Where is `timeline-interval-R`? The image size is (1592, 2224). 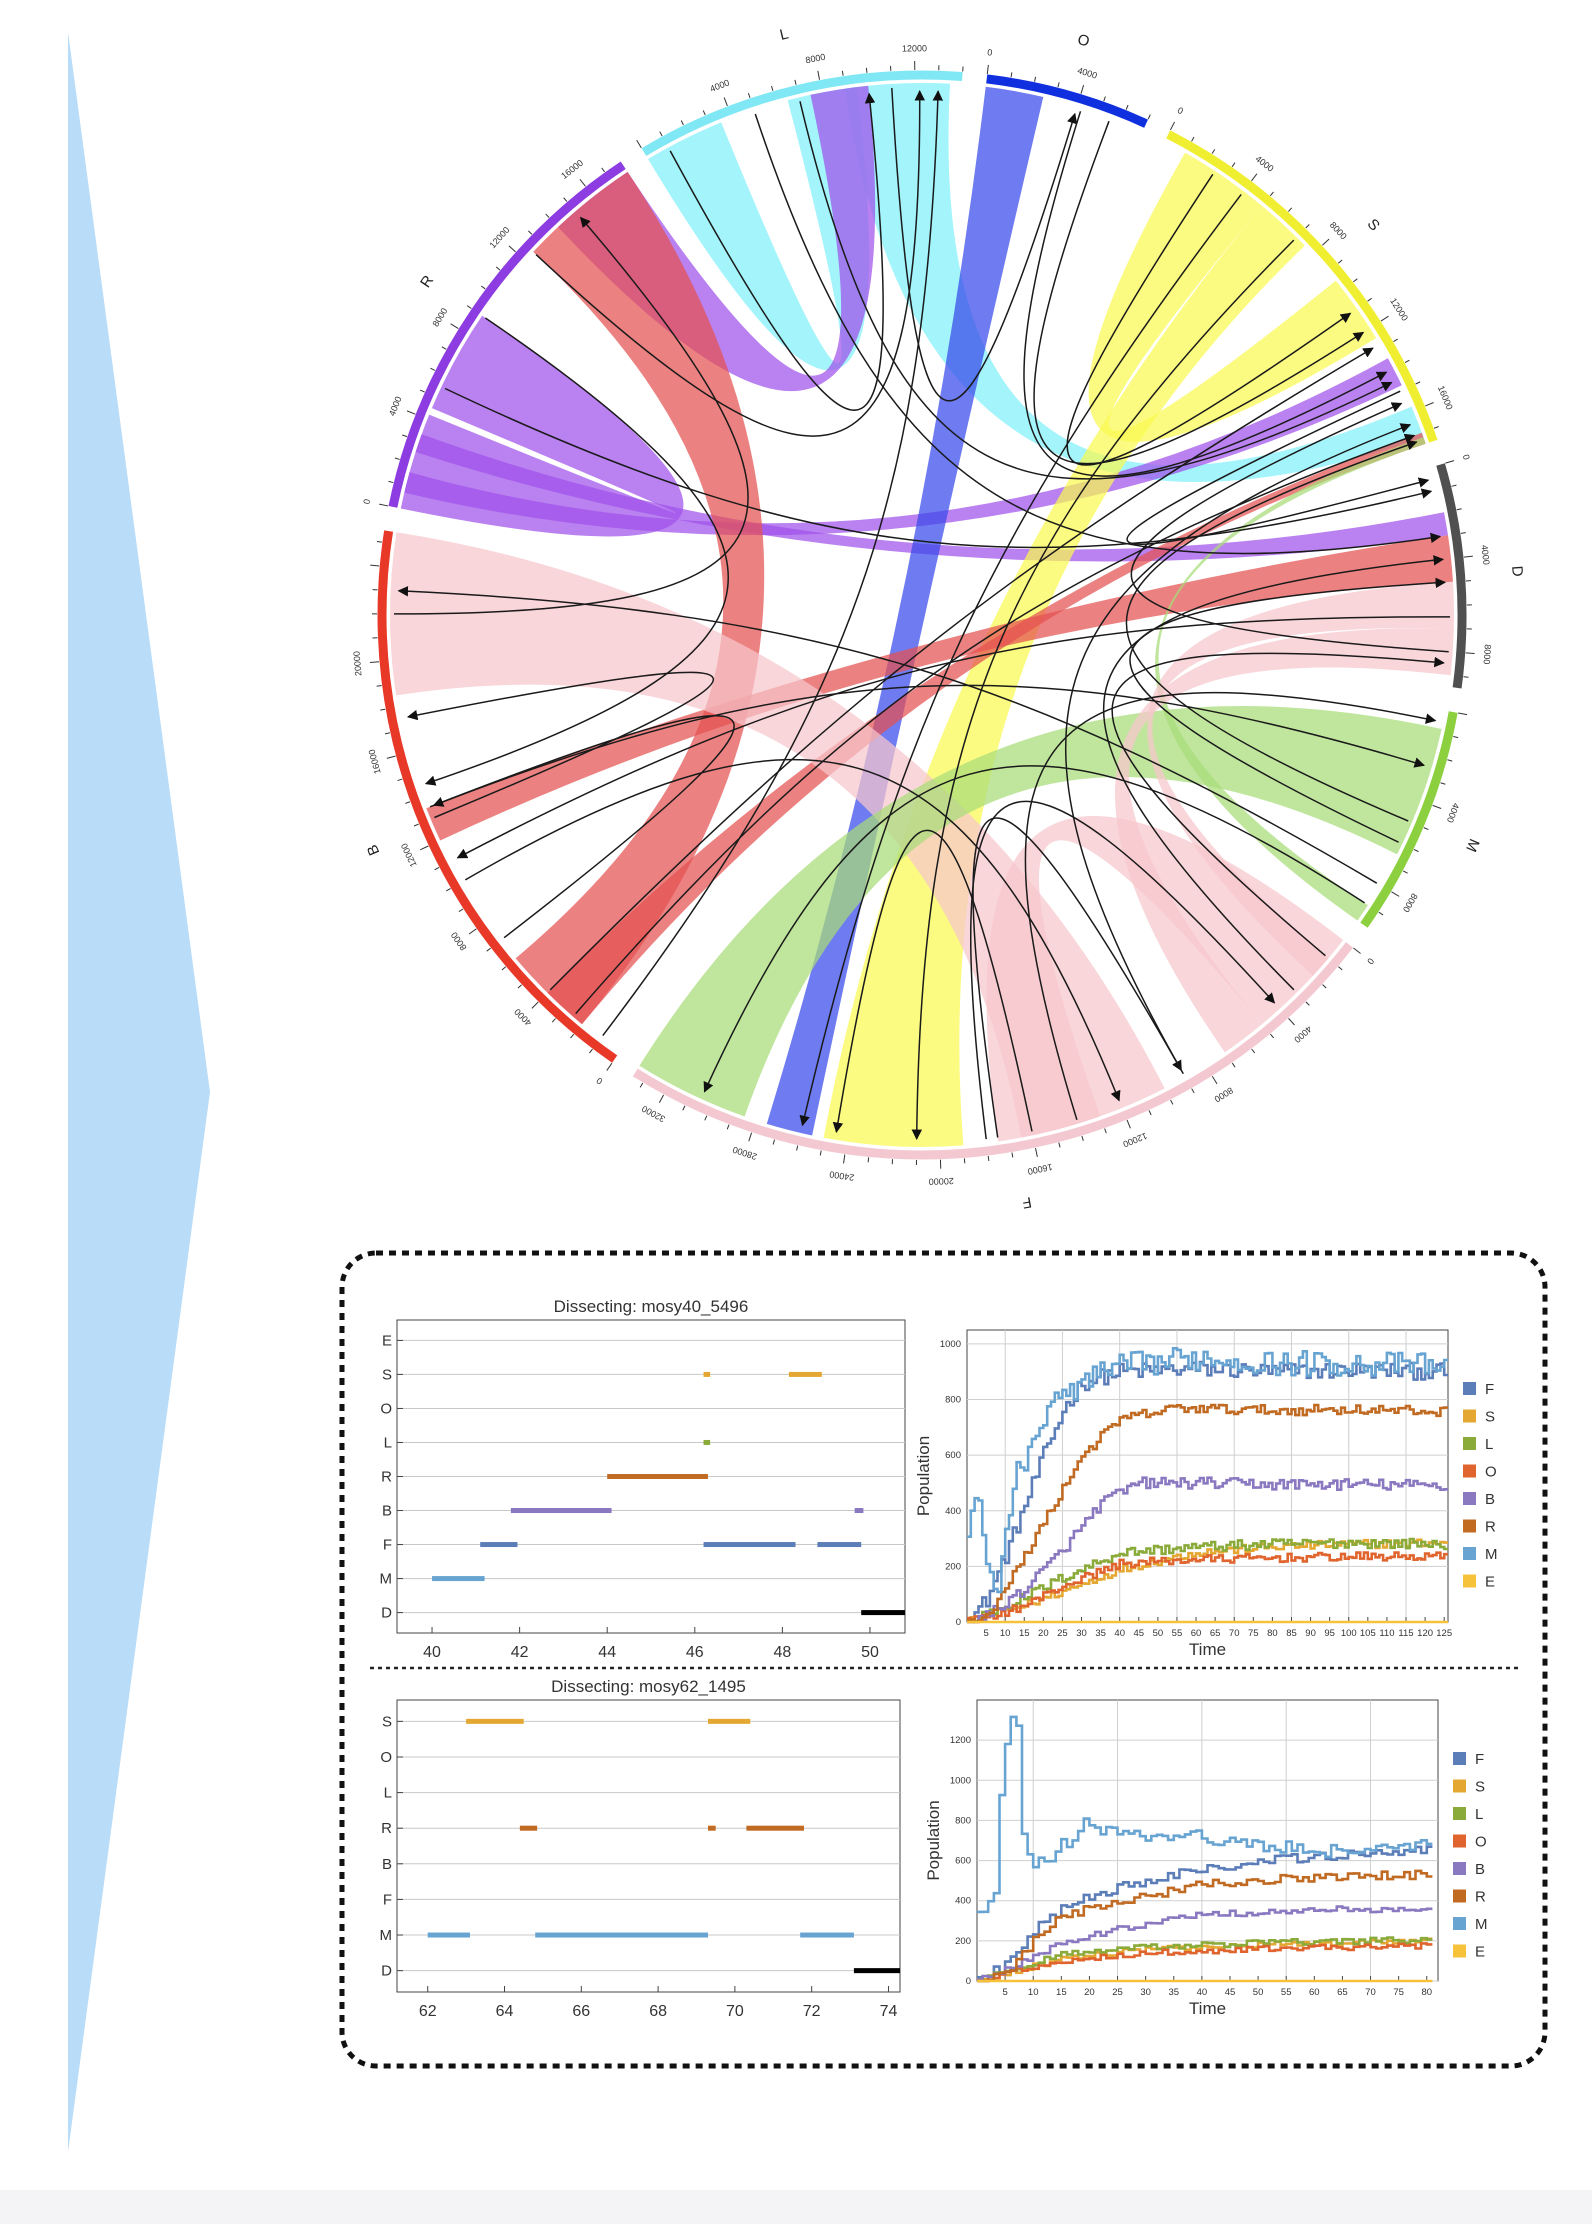
timeline-interval-R is located at coordinates (712, 1828).